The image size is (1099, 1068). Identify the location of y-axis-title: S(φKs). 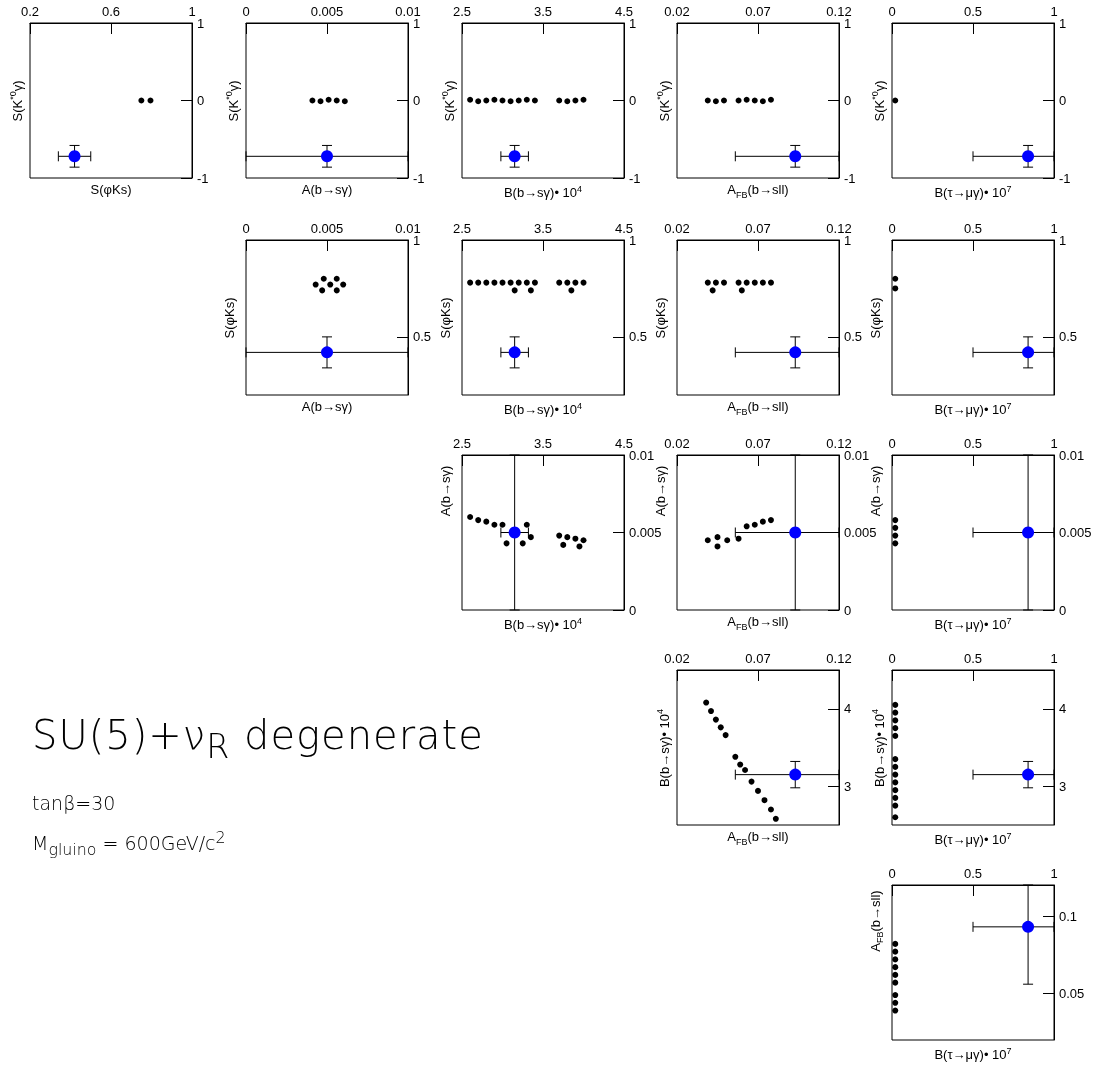
(875, 317).